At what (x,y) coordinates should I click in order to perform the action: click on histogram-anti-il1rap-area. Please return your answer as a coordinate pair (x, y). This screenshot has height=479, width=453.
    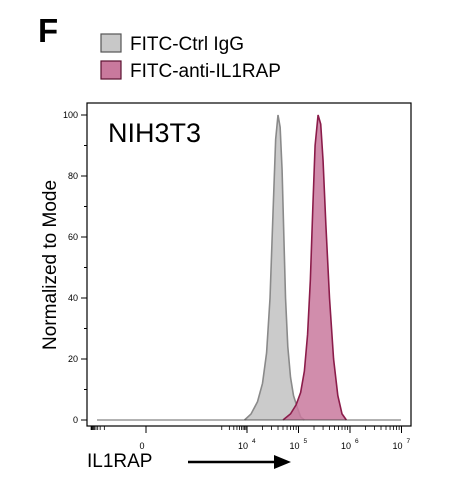
    Looking at the image, I should click on (315, 267).